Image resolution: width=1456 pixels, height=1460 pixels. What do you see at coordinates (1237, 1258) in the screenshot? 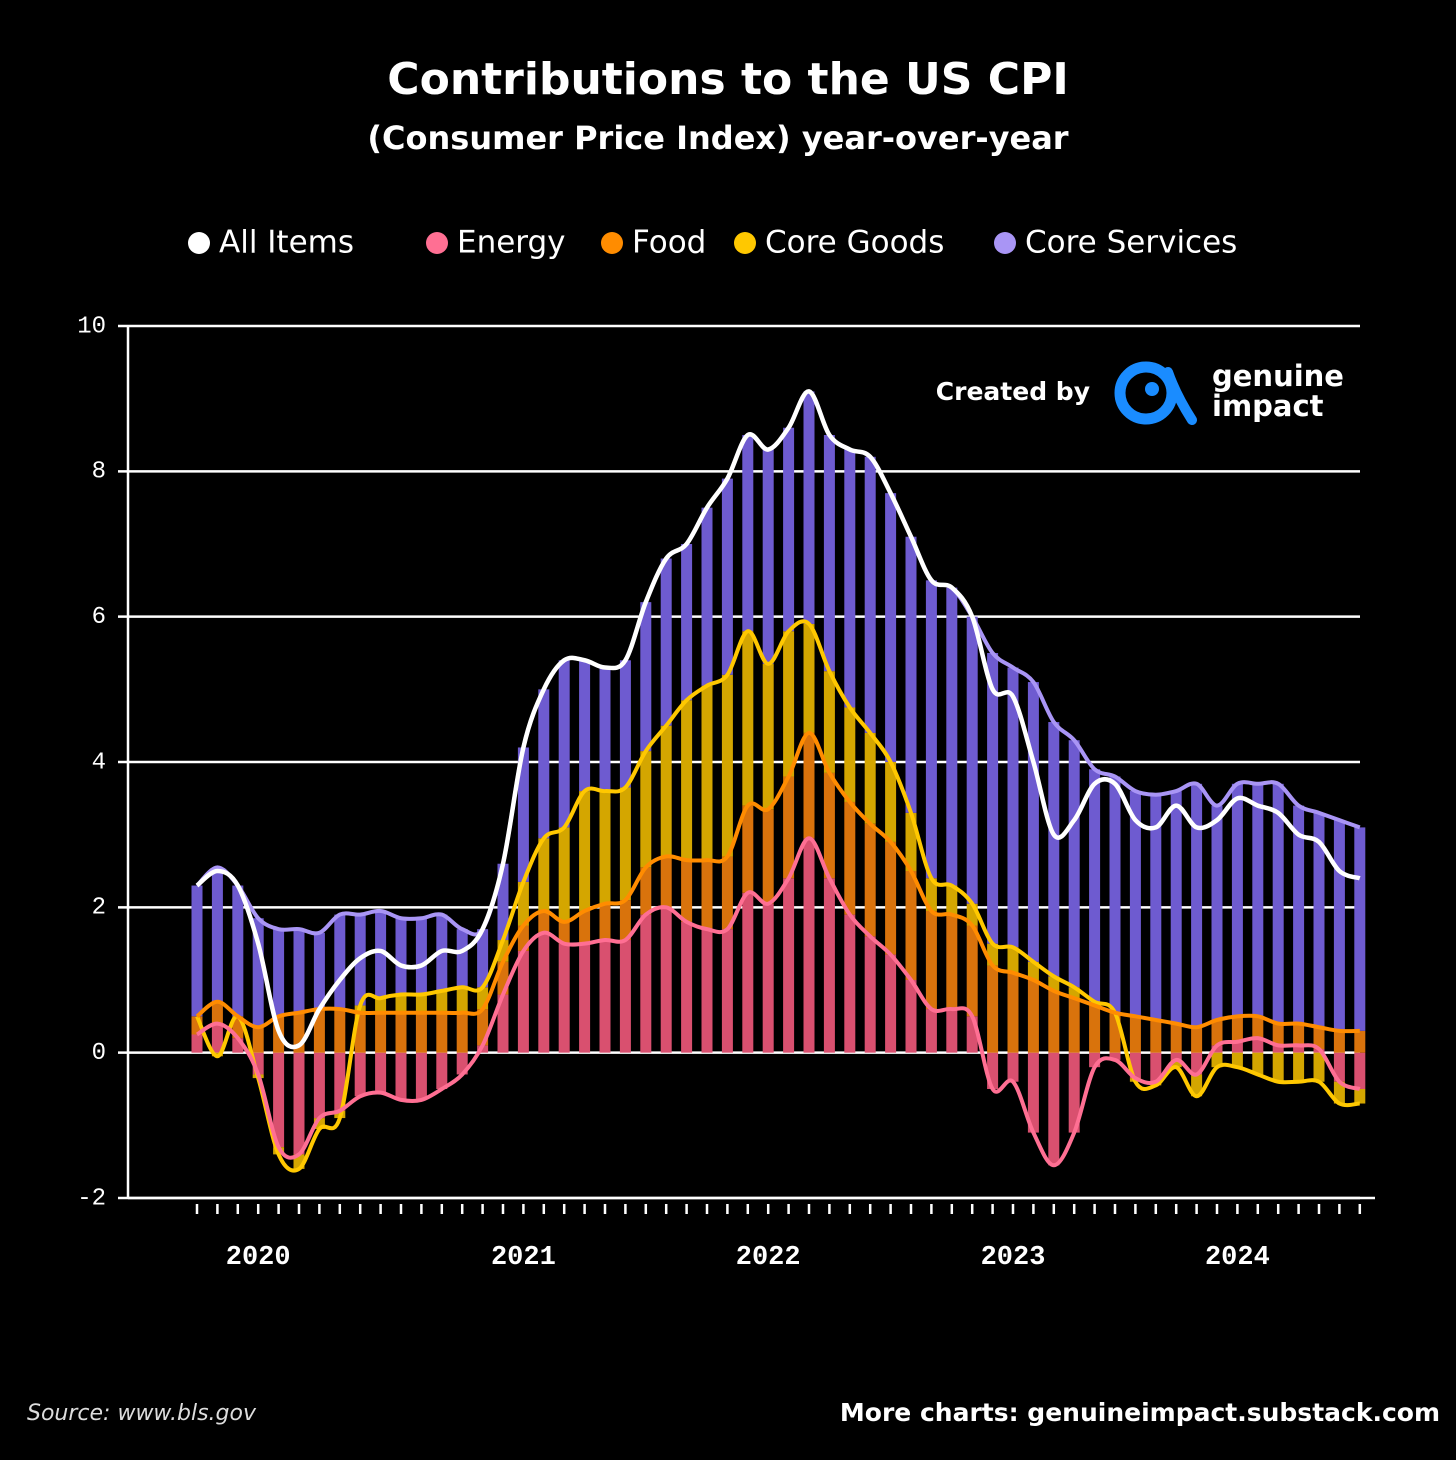
I see `x-tick-label: 2024` at bounding box center [1237, 1258].